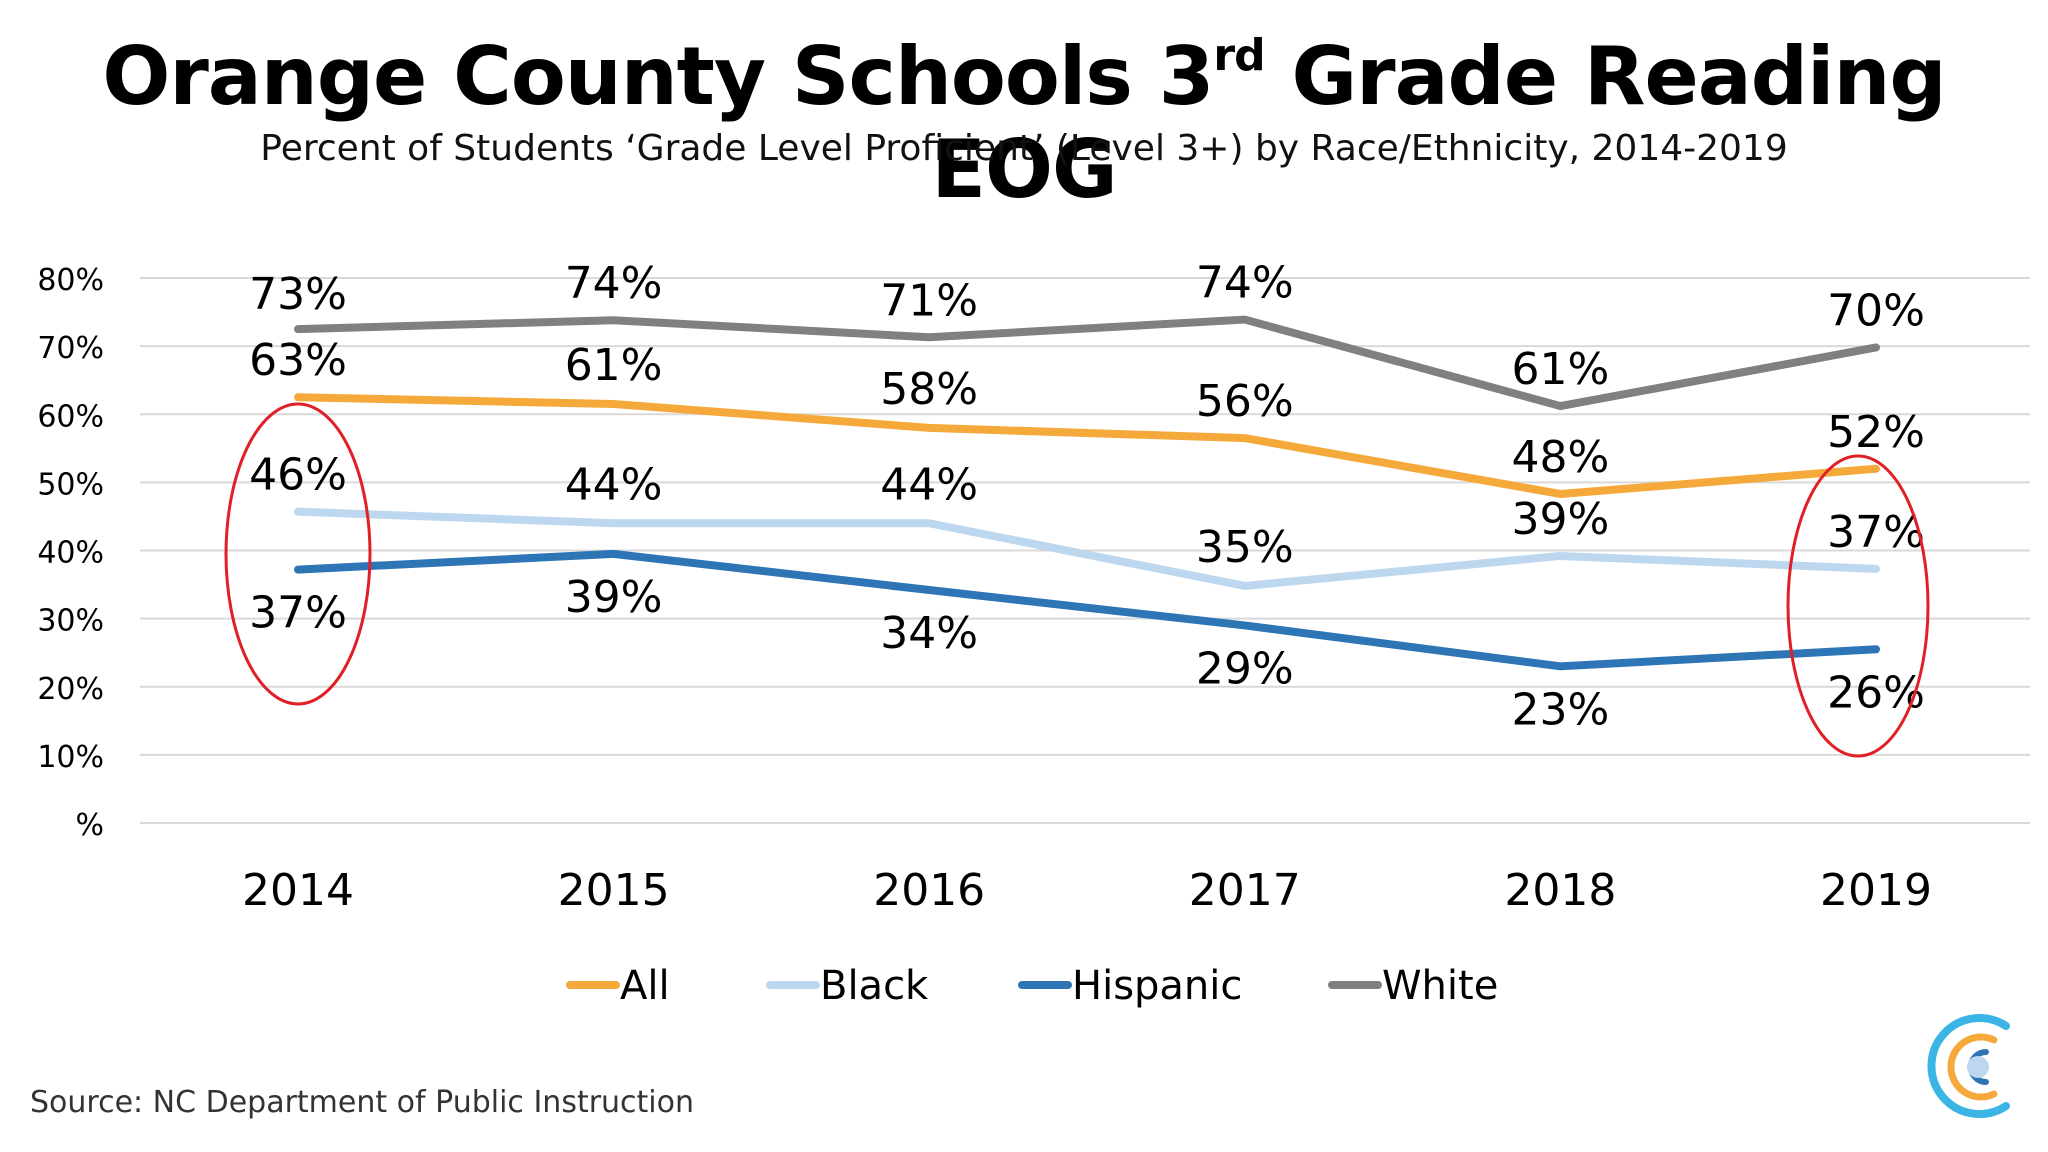 Image resolution: width=2048 pixels, height=1152 pixels. I want to click on x-tick-label: 2018, so click(1560, 890).